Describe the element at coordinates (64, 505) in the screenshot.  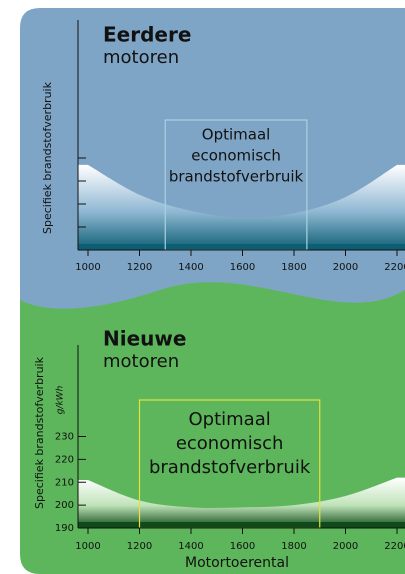
I see `y-tick-label: 200` at that location.